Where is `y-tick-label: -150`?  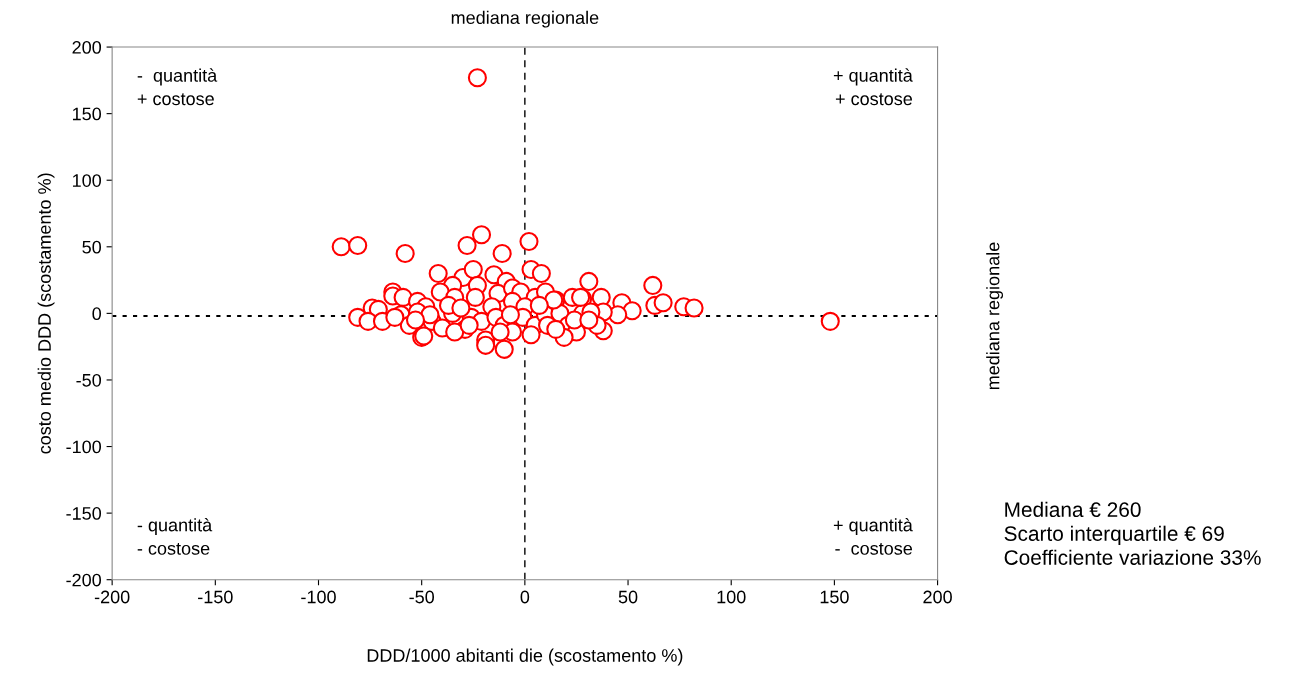
y-tick-label: -150 is located at coordinates (84, 513).